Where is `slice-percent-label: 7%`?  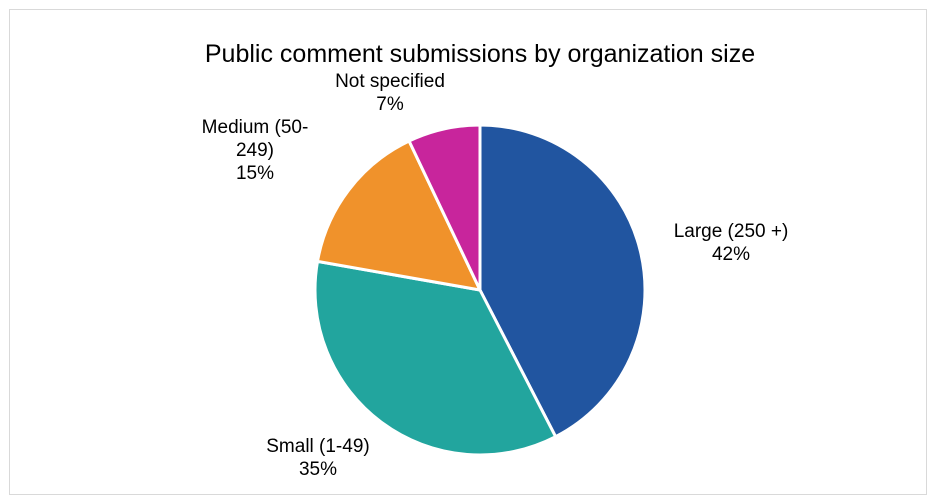 slice-percent-label: 7% is located at coordinates (390, 104).